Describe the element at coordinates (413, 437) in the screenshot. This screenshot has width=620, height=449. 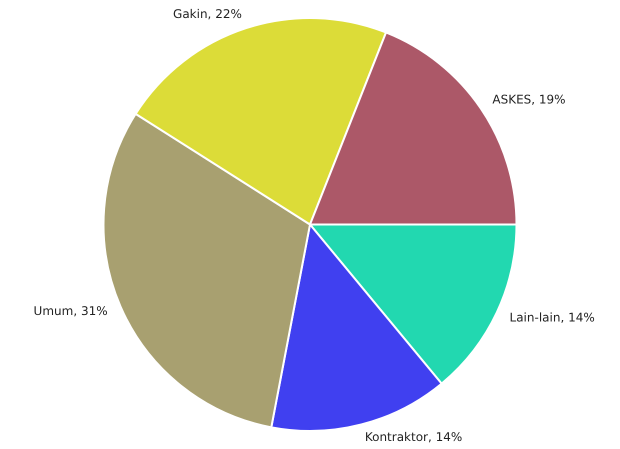
I see `slice-label: Kontraktor, 14%` at that location.